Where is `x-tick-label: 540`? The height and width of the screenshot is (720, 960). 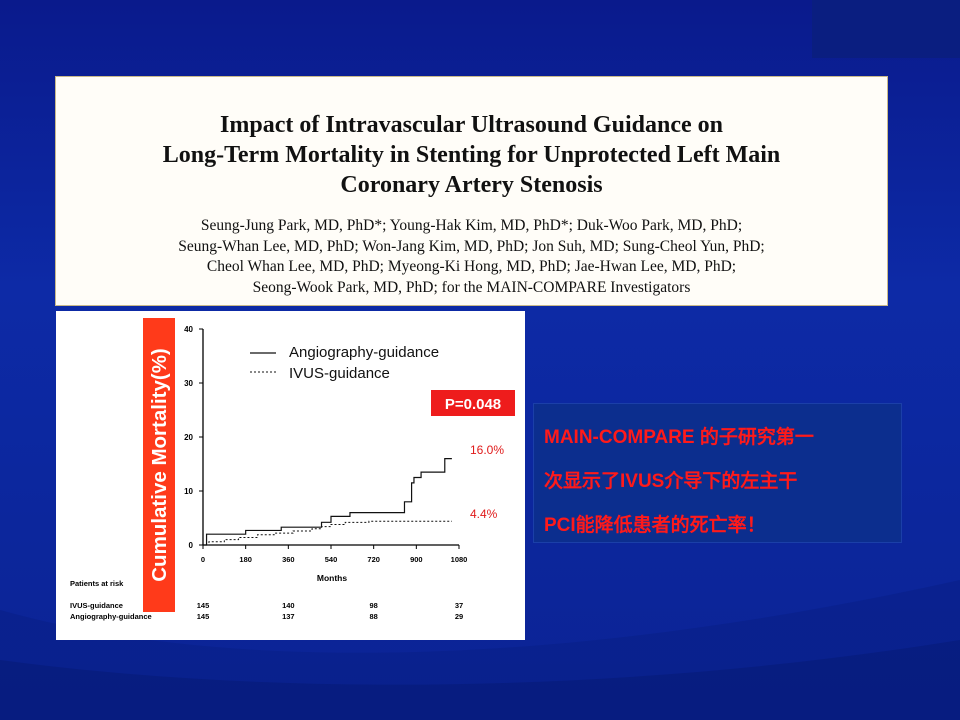 x-tick-label: 540 is located at coordinates (331, 559).